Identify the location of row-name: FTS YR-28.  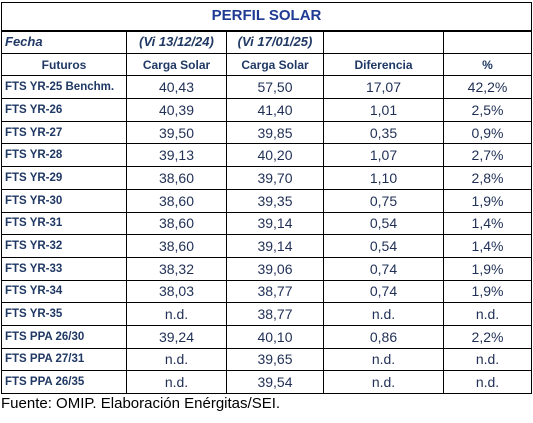
(64, 155).